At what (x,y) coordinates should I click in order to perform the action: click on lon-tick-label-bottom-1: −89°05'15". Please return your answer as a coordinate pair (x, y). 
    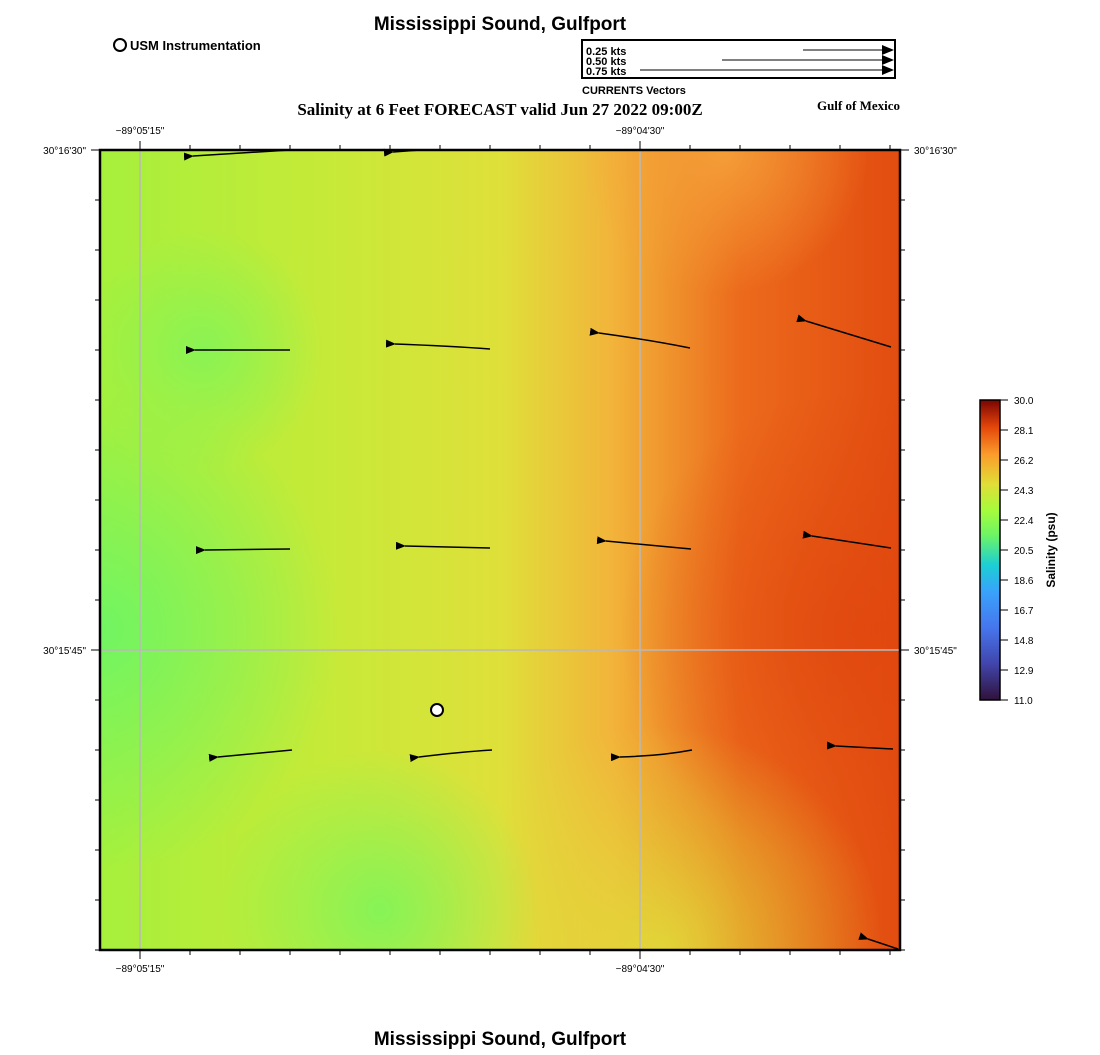
    Looking at the image, I should click on (140, 969).